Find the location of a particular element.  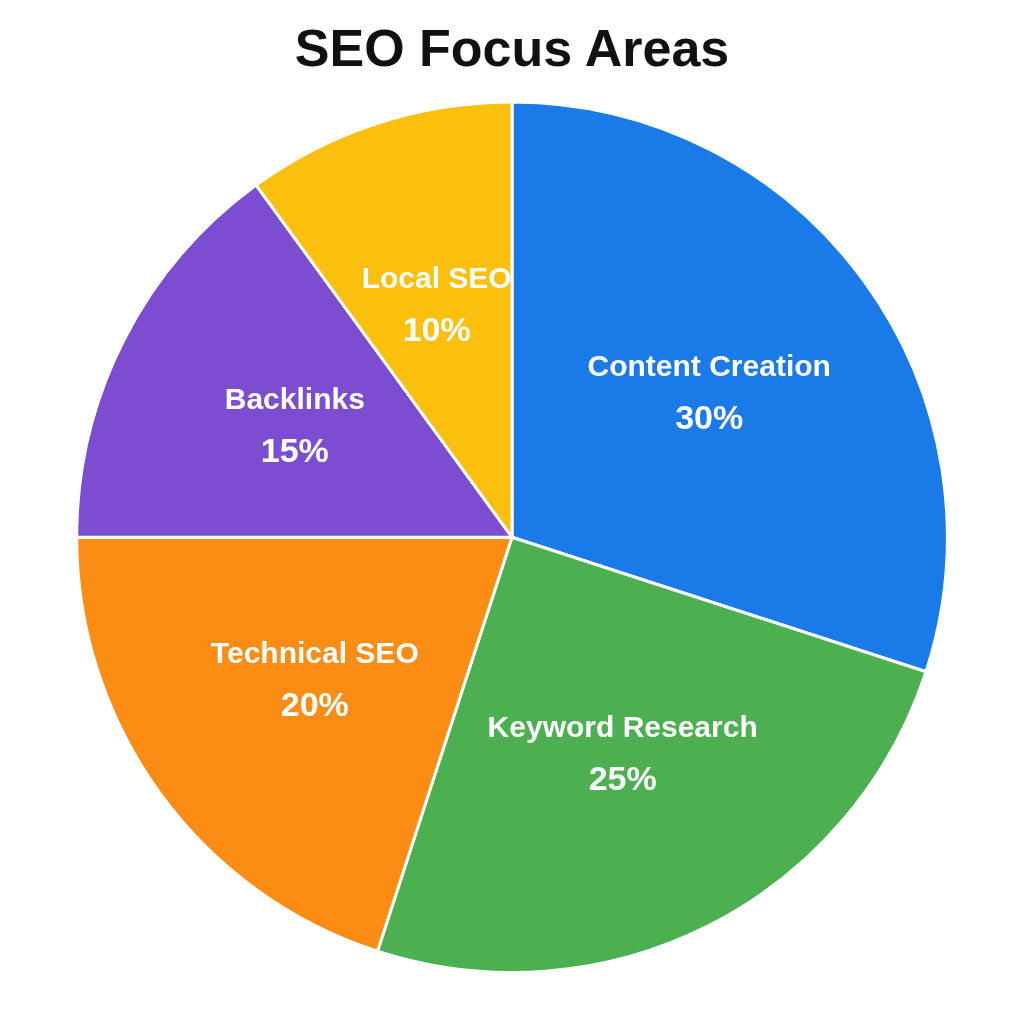

slice-label: Backlinks is located at coordinates (294, 398).